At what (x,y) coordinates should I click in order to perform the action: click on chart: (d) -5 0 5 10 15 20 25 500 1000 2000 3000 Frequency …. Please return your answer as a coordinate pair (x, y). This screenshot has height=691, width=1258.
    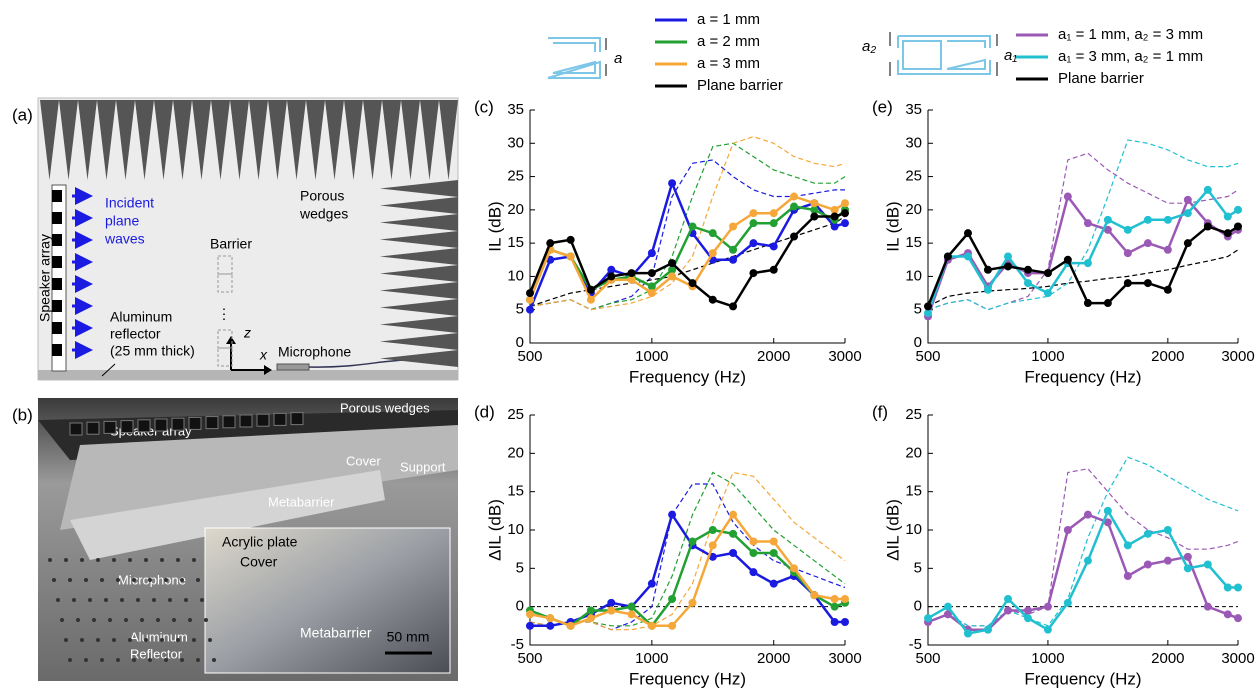
    Looking at the image, I should click on (668, 545).